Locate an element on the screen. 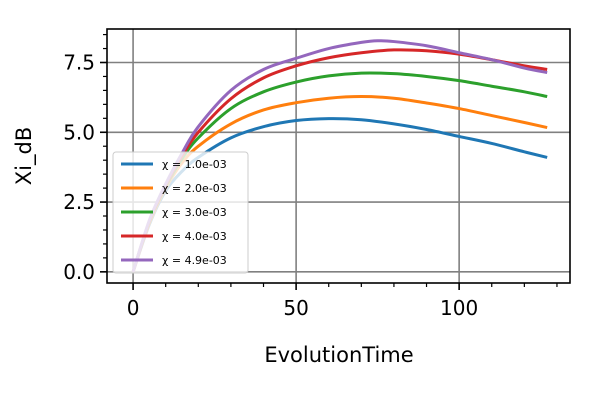 The width and height of the screenshot is (600, 400). legend-label: χ = 2.0e-03 is located at coordinates (194, 188).